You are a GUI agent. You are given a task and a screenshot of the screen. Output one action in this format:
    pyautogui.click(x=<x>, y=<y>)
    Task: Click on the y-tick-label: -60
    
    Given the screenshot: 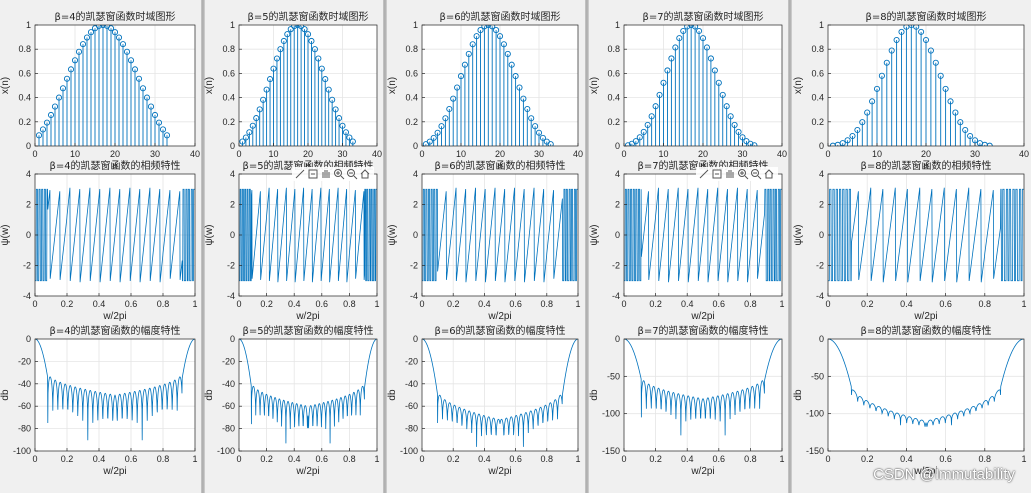 What is the action you would take?
    pyautogui.click(x=228, y=406)
    